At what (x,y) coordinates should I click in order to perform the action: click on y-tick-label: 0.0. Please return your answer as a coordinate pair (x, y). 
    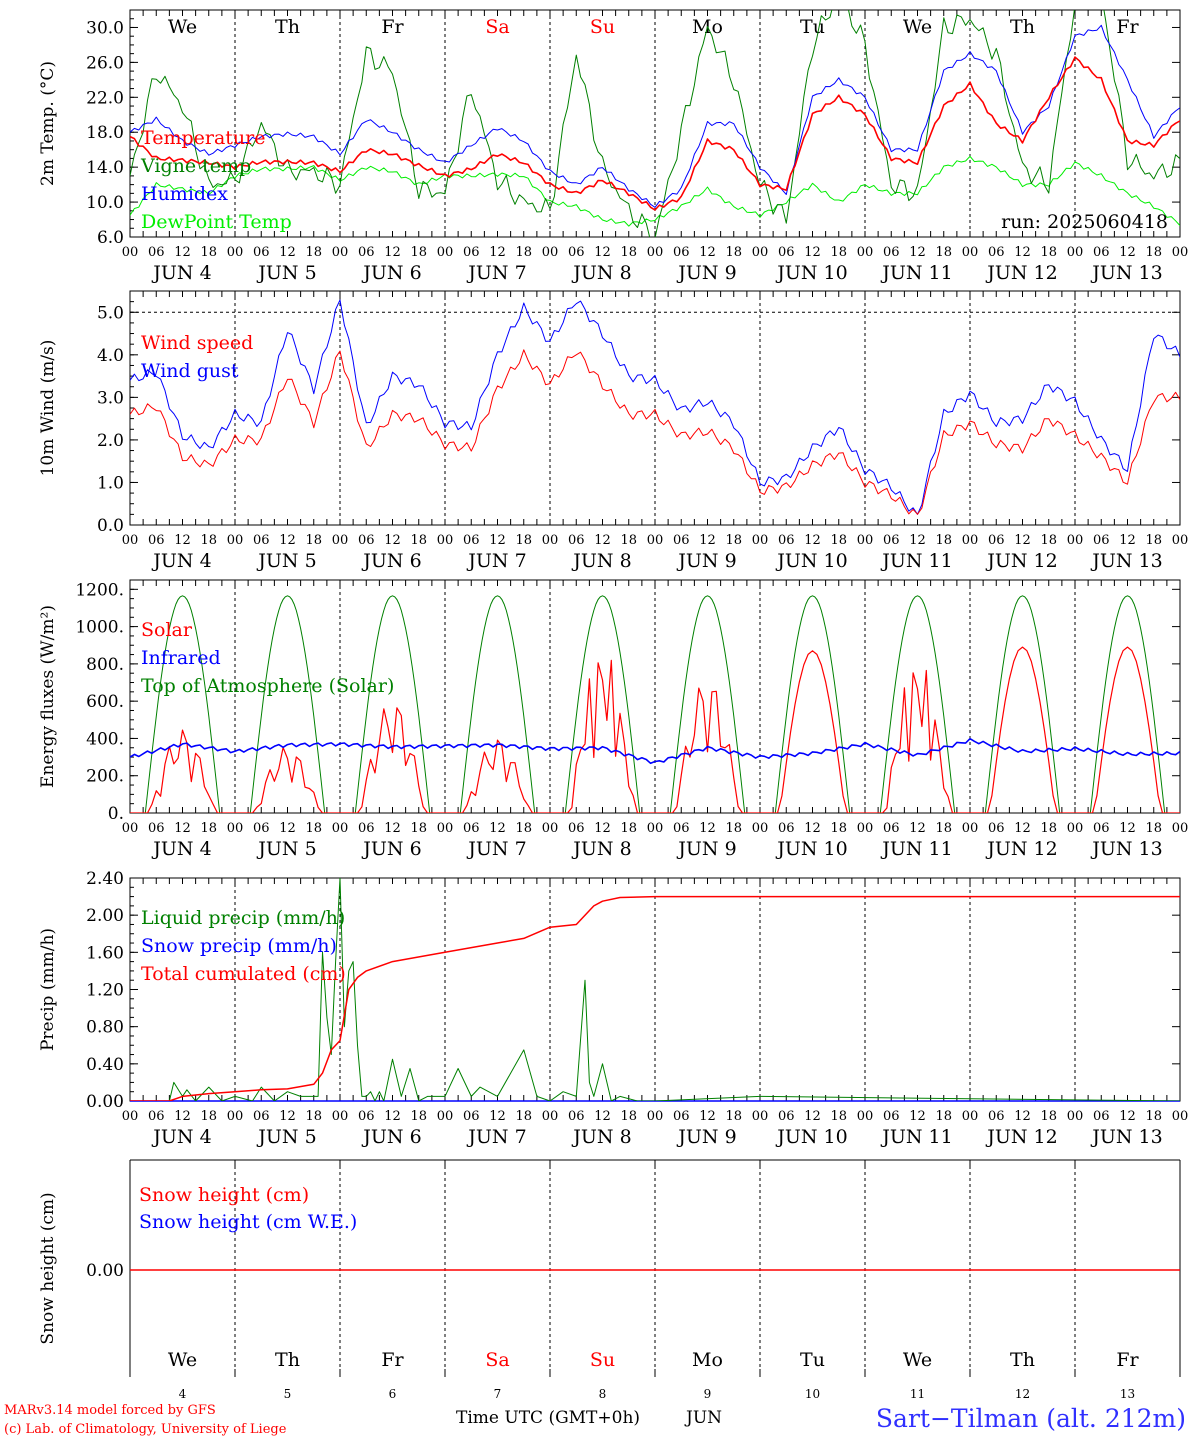
    Looking at the image, I should click on (110, 526).